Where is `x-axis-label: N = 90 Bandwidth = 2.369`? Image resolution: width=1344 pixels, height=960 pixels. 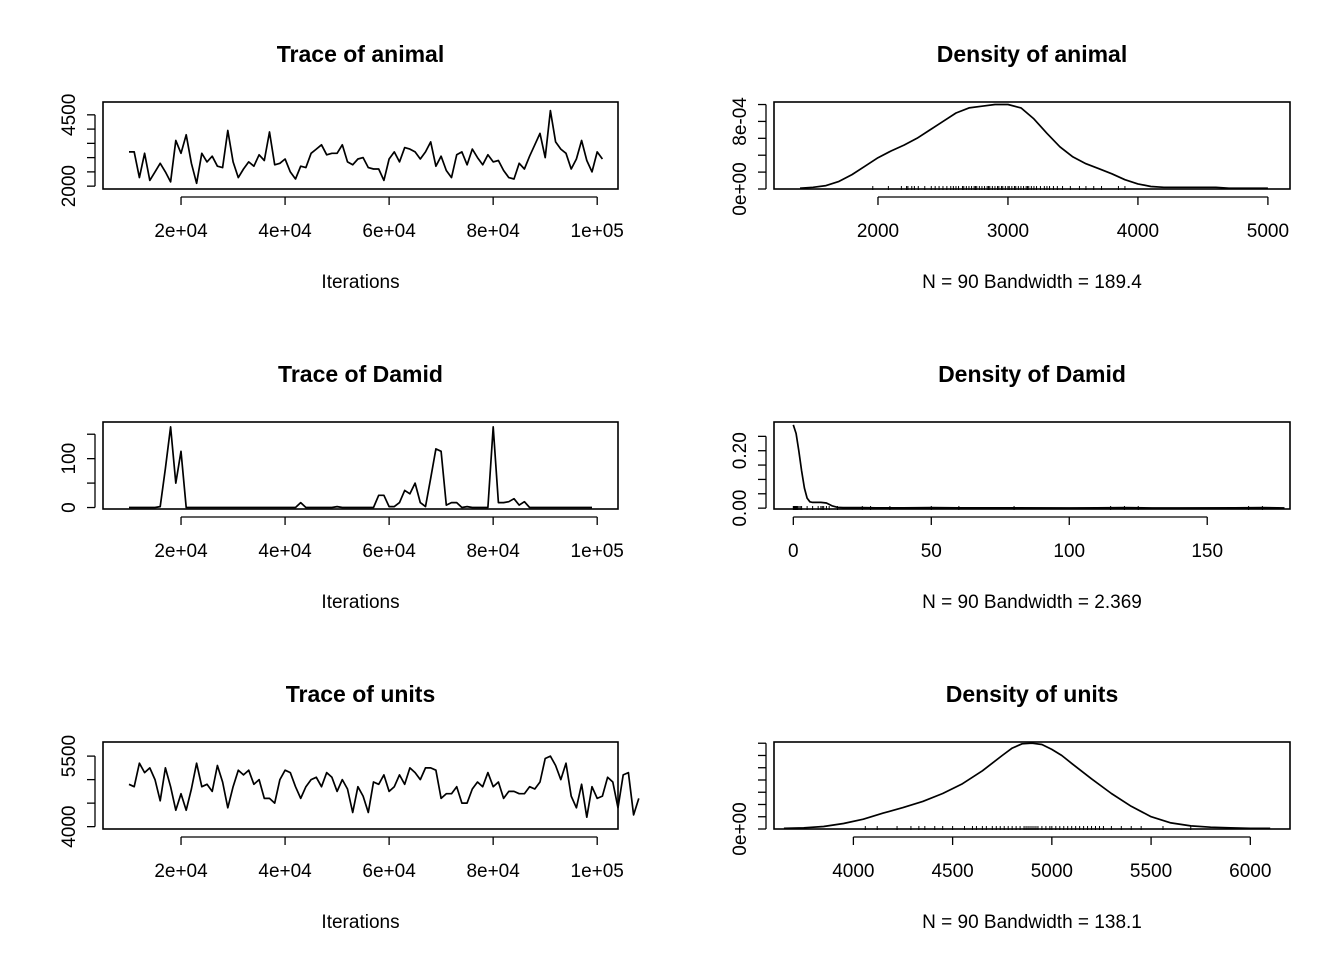 x-axis-label: N = 90 Bandwidth = 2.369 is located at coordinates (1032, 602).